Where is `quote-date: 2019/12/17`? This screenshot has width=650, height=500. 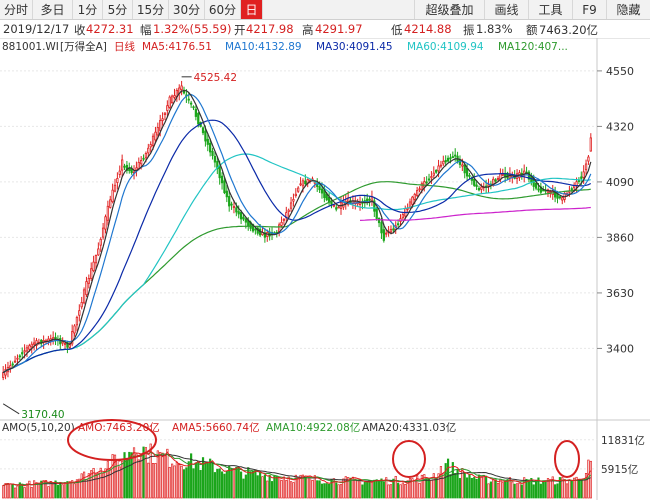
quote-date: 2019/12/17 is located at coordinates (36, 29).